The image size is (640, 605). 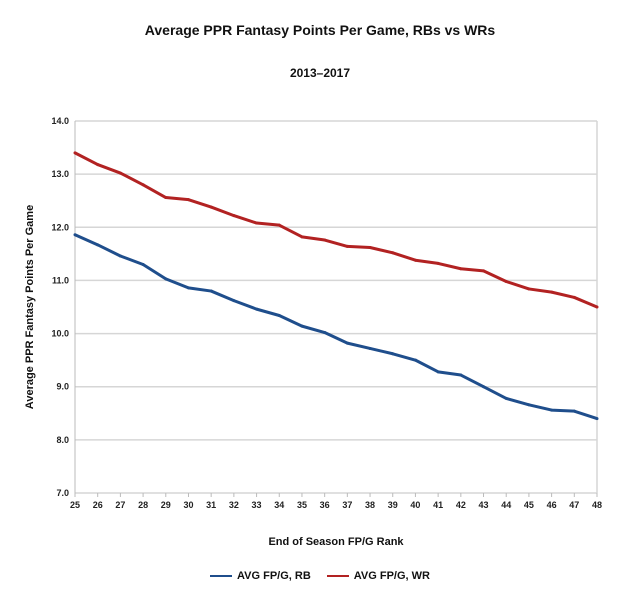 I want to click on x-tick-label: 26, so click(x=98, y=505).